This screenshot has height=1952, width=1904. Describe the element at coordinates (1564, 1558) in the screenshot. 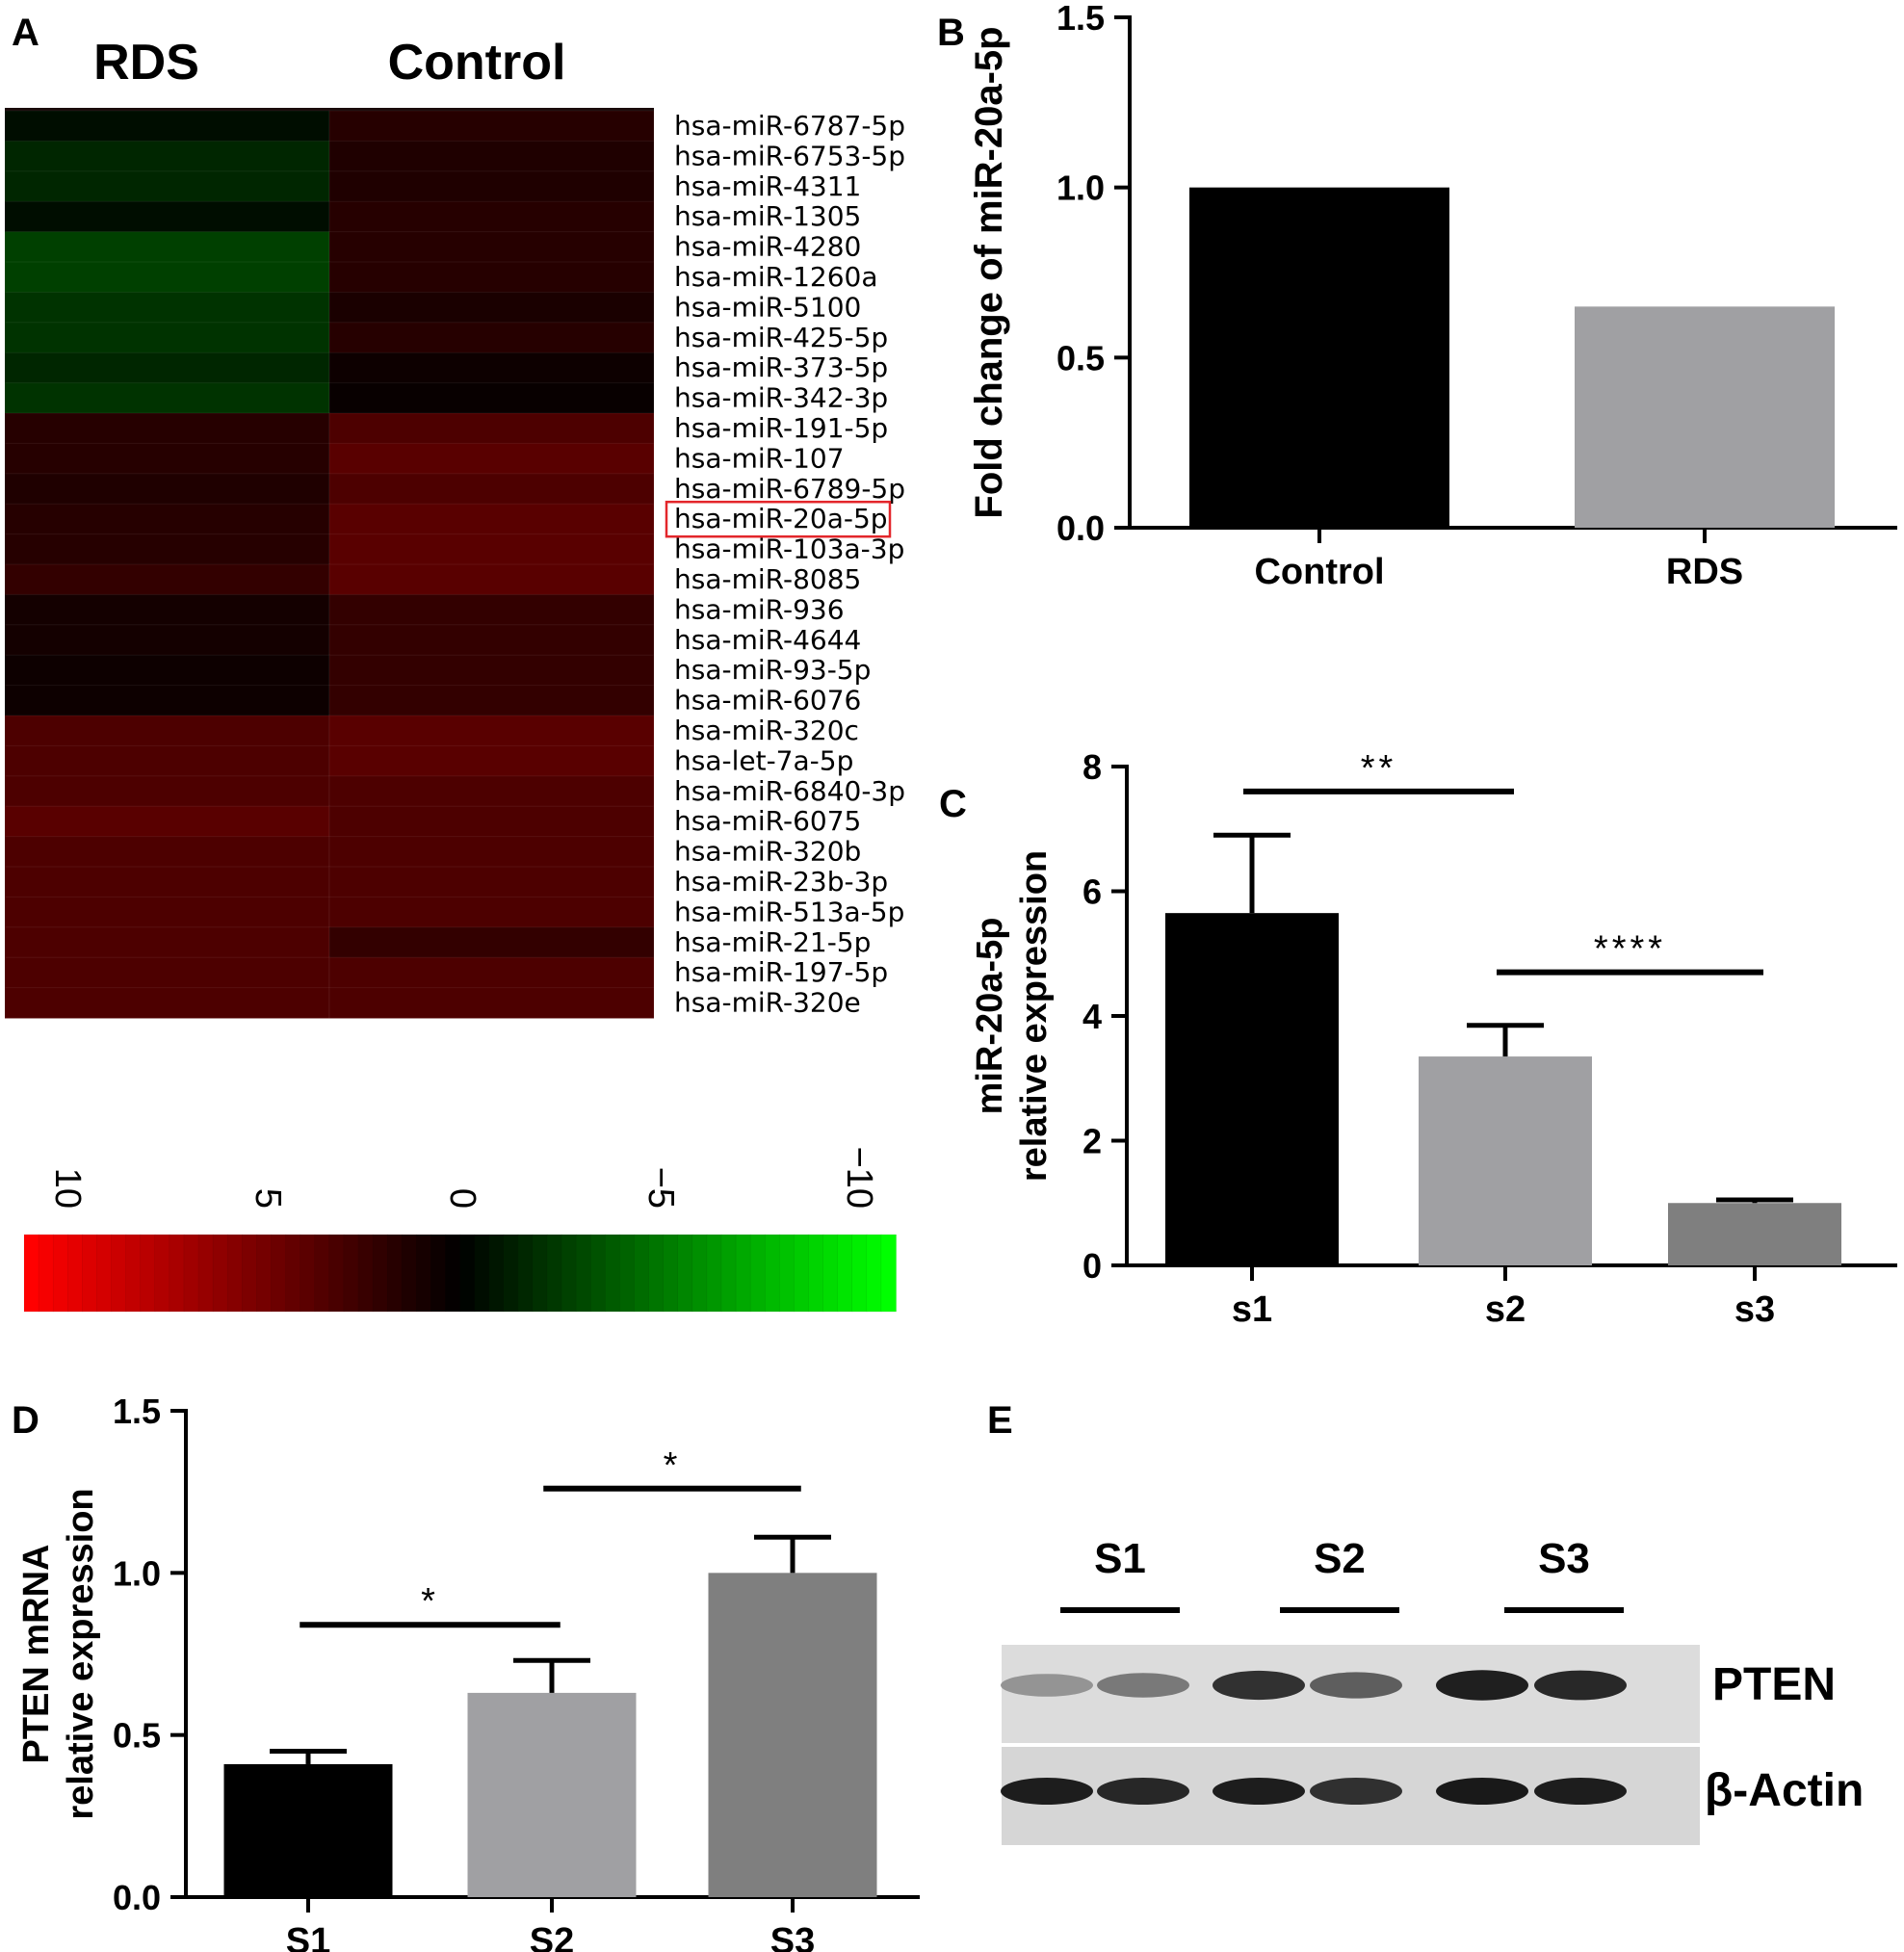

I see `blot-group-label: S3` at that location.